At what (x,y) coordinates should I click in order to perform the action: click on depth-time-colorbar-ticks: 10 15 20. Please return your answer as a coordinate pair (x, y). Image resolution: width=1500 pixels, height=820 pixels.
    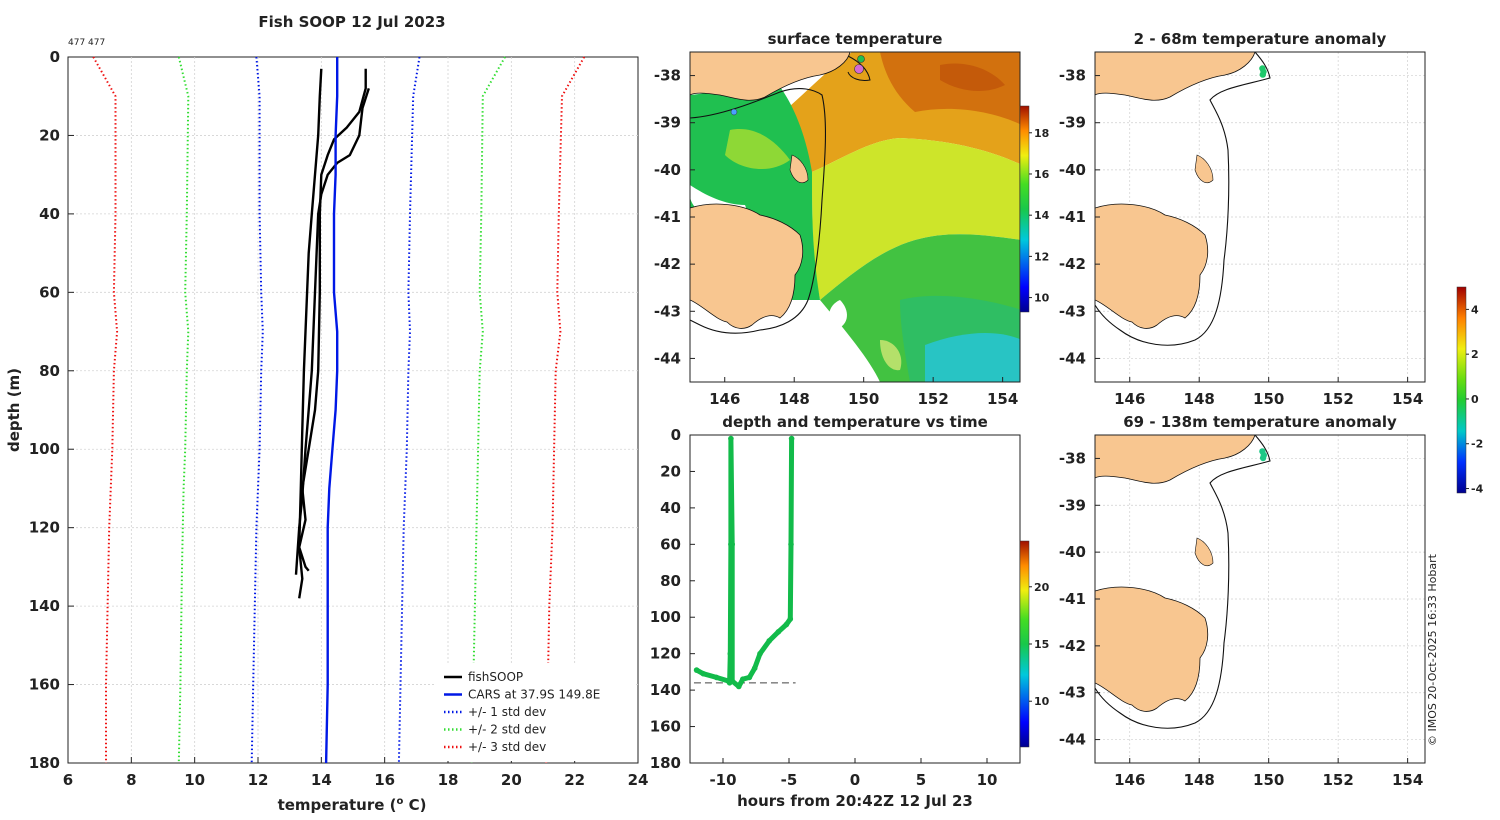
    Looking at the image, I should click on (1039, 644).